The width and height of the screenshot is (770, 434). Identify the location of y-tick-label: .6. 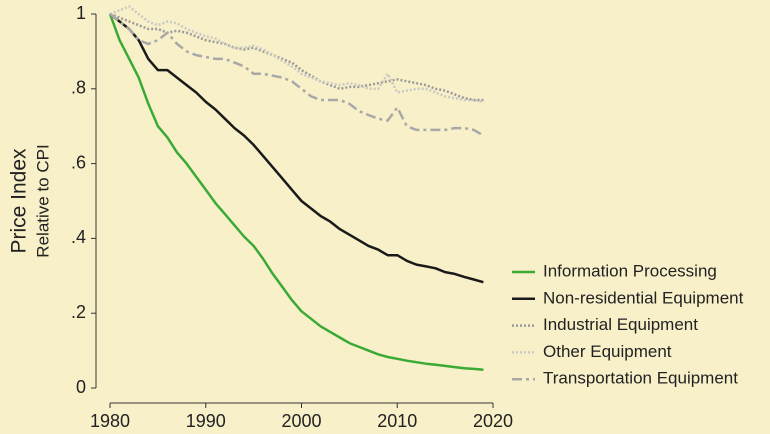
(78, 162).